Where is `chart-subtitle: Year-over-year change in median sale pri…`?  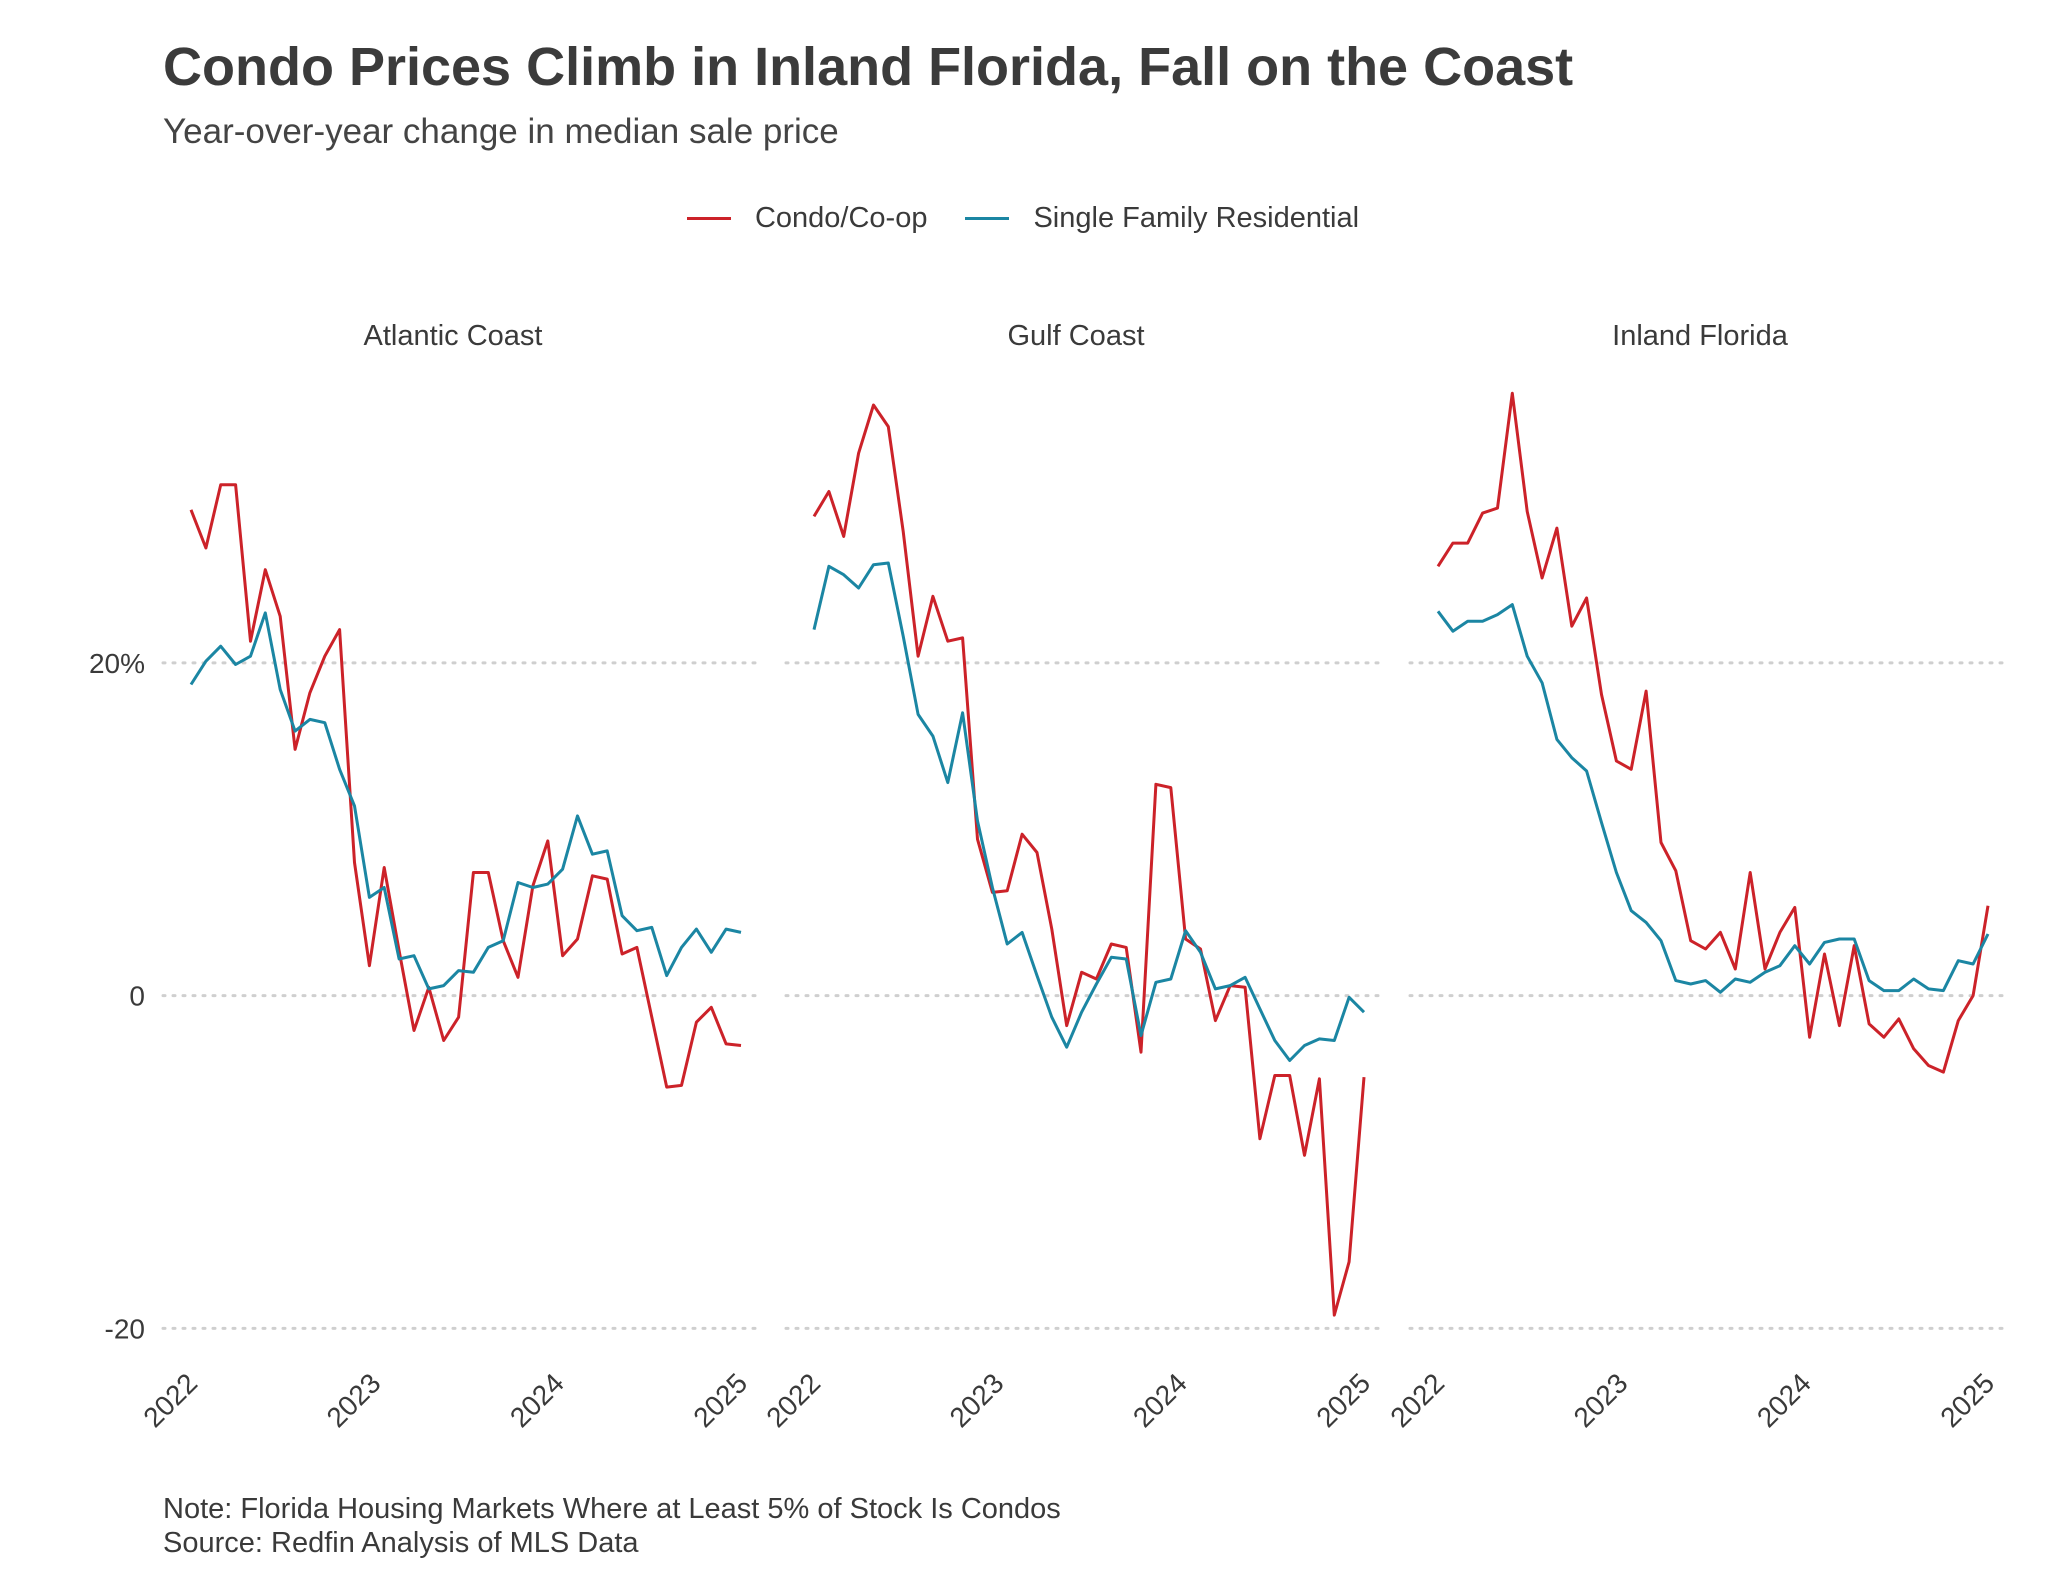
chart-subtitle: Year-over-year change in median sale pri… is located at coordinates (501, 131).